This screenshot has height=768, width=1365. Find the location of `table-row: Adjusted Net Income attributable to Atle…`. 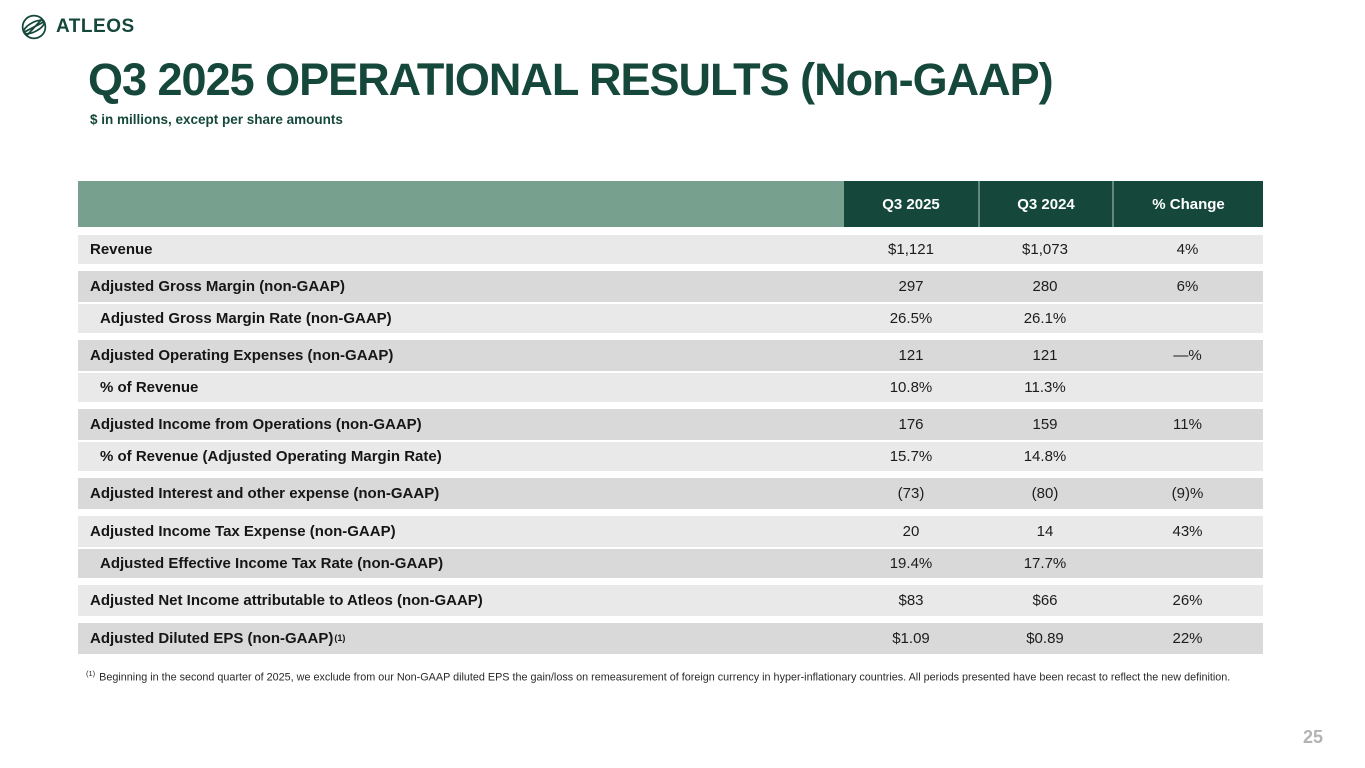

table-row: Adjusted Net Income attributable to Atle… is located at coordinates (670, 600).